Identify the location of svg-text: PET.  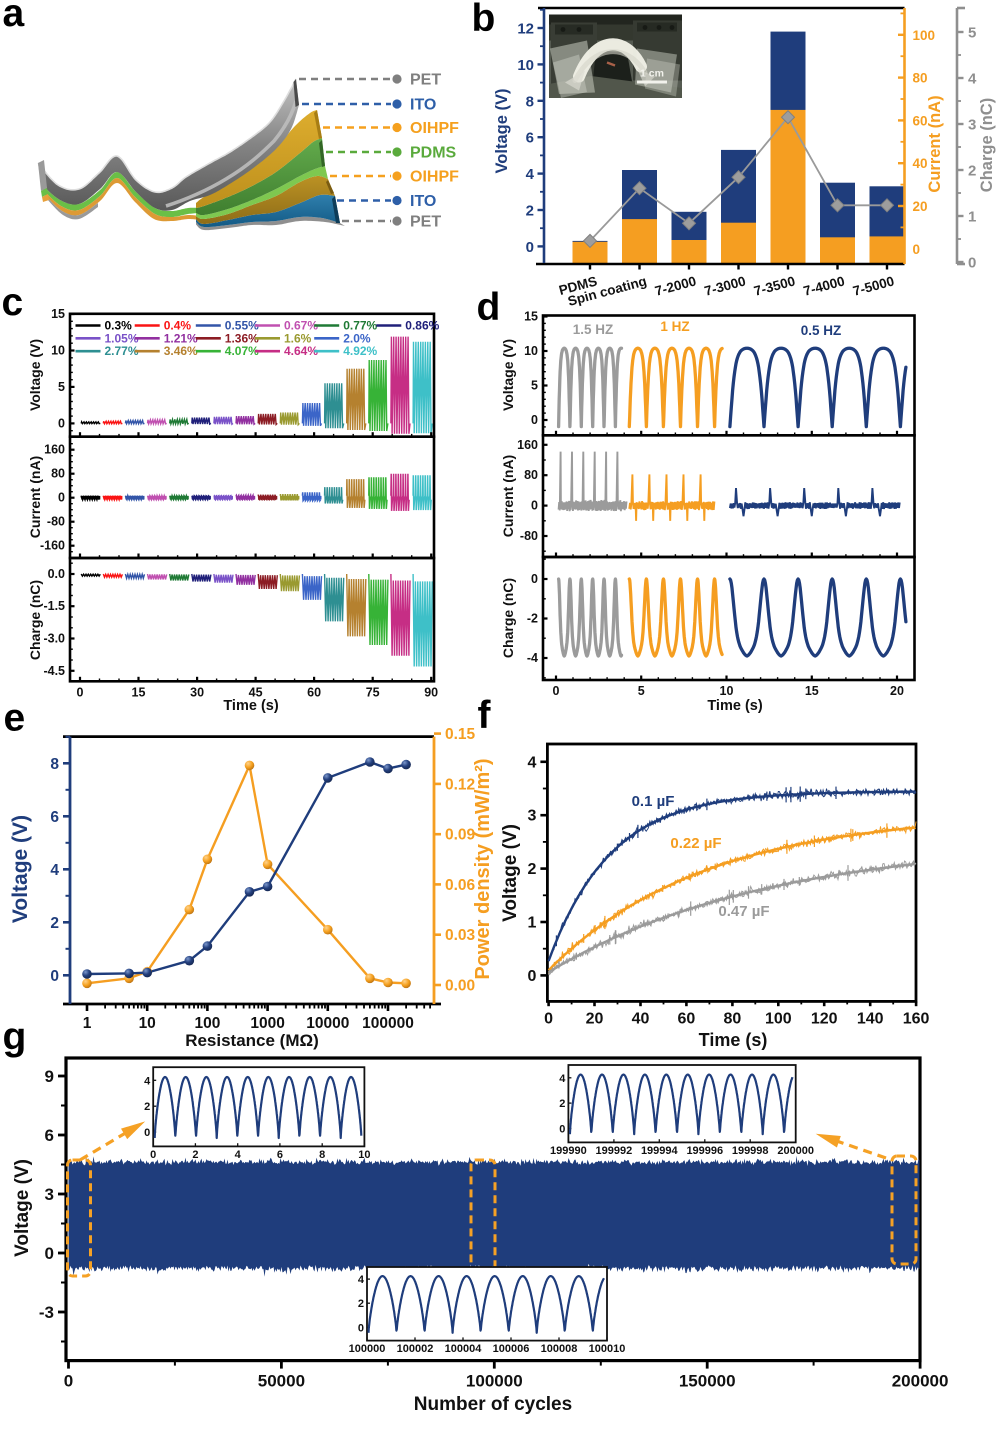
(425, 222).